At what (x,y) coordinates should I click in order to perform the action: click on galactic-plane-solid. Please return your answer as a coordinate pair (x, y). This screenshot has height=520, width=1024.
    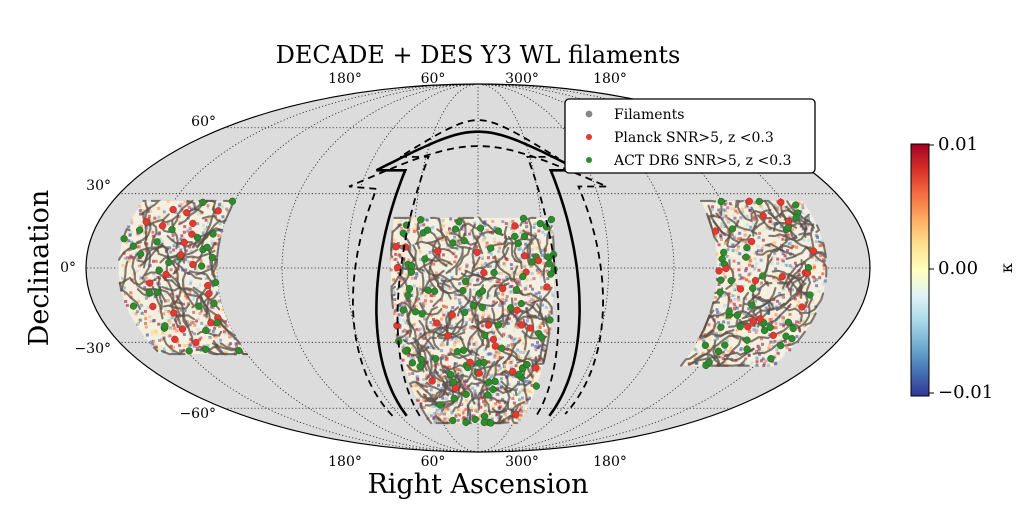
    Looking at the image, I should click on (478, 273).